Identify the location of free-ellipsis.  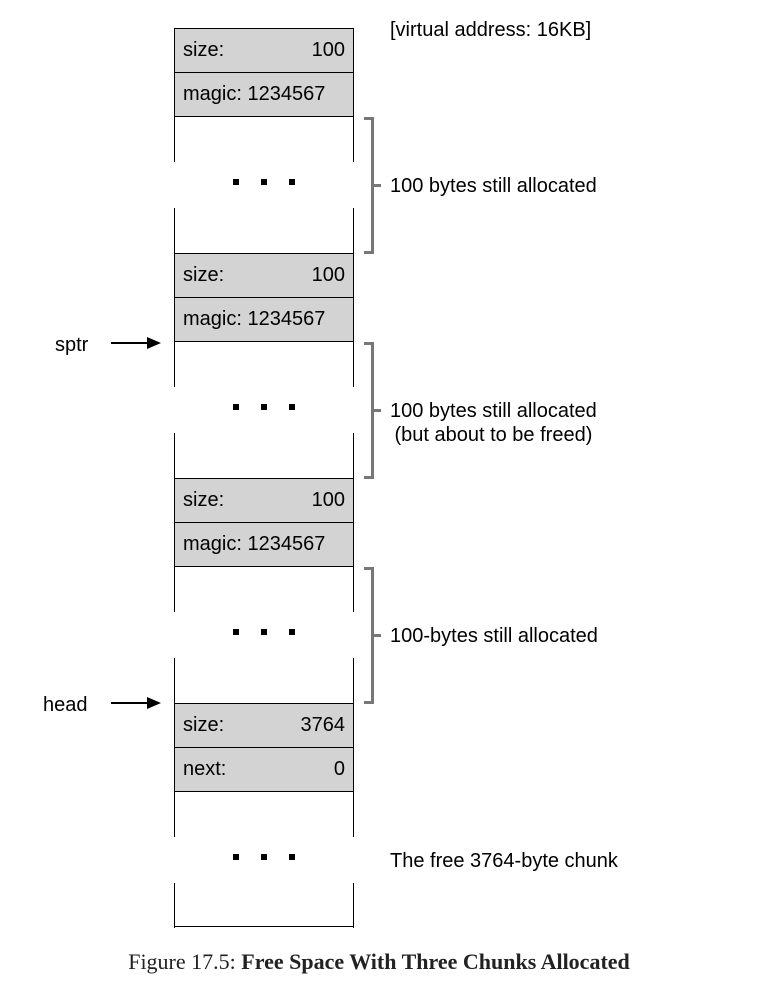
(264, 857).